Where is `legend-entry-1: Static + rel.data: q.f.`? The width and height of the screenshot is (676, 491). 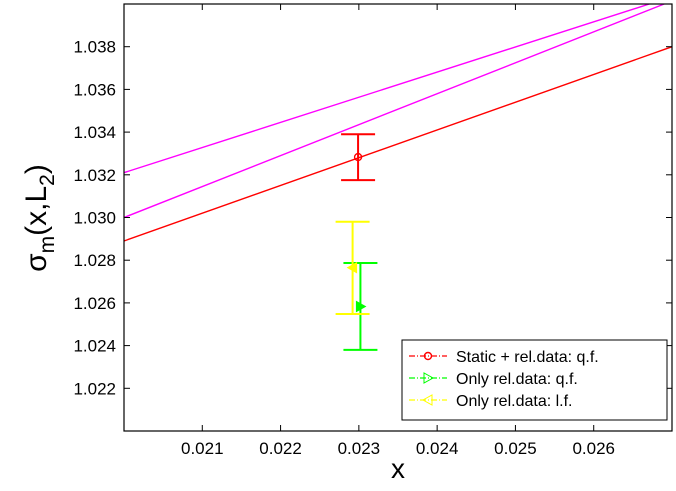
legend-entry-1: Static + rel.data: q.f. is located at coordinates (504, 357).